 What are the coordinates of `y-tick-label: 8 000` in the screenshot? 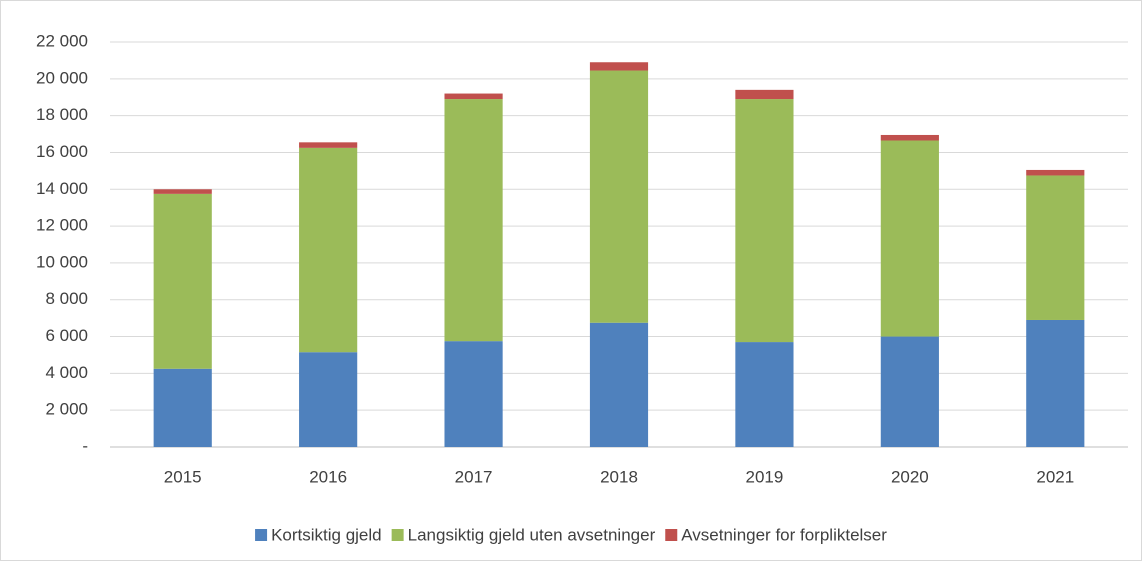 It's located at (66, 298).